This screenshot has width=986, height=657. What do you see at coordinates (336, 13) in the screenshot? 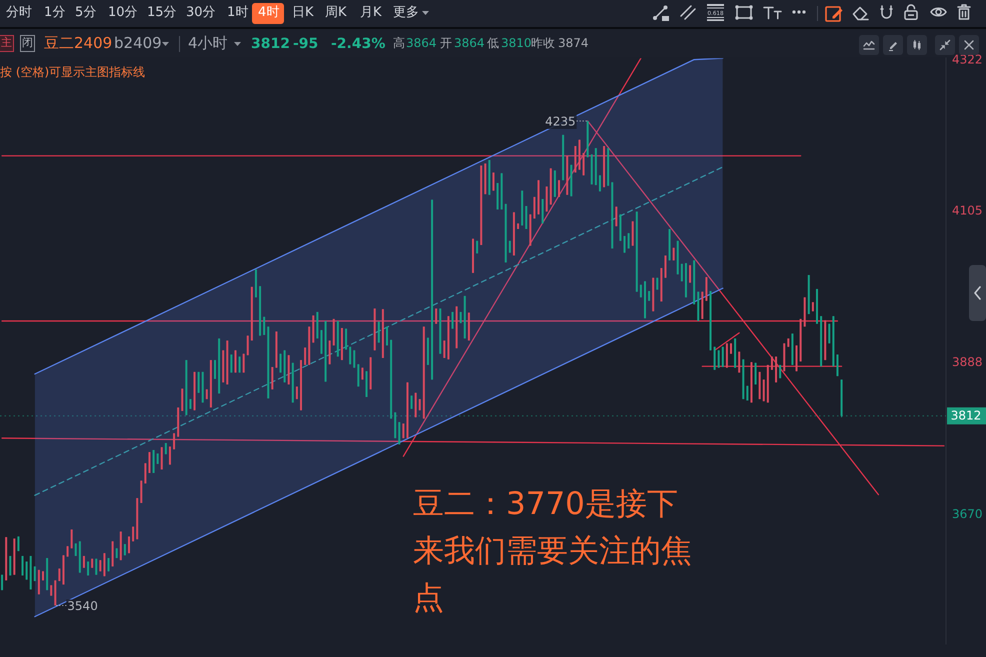
I see `text: 周K` at bounding box center [336, 13].